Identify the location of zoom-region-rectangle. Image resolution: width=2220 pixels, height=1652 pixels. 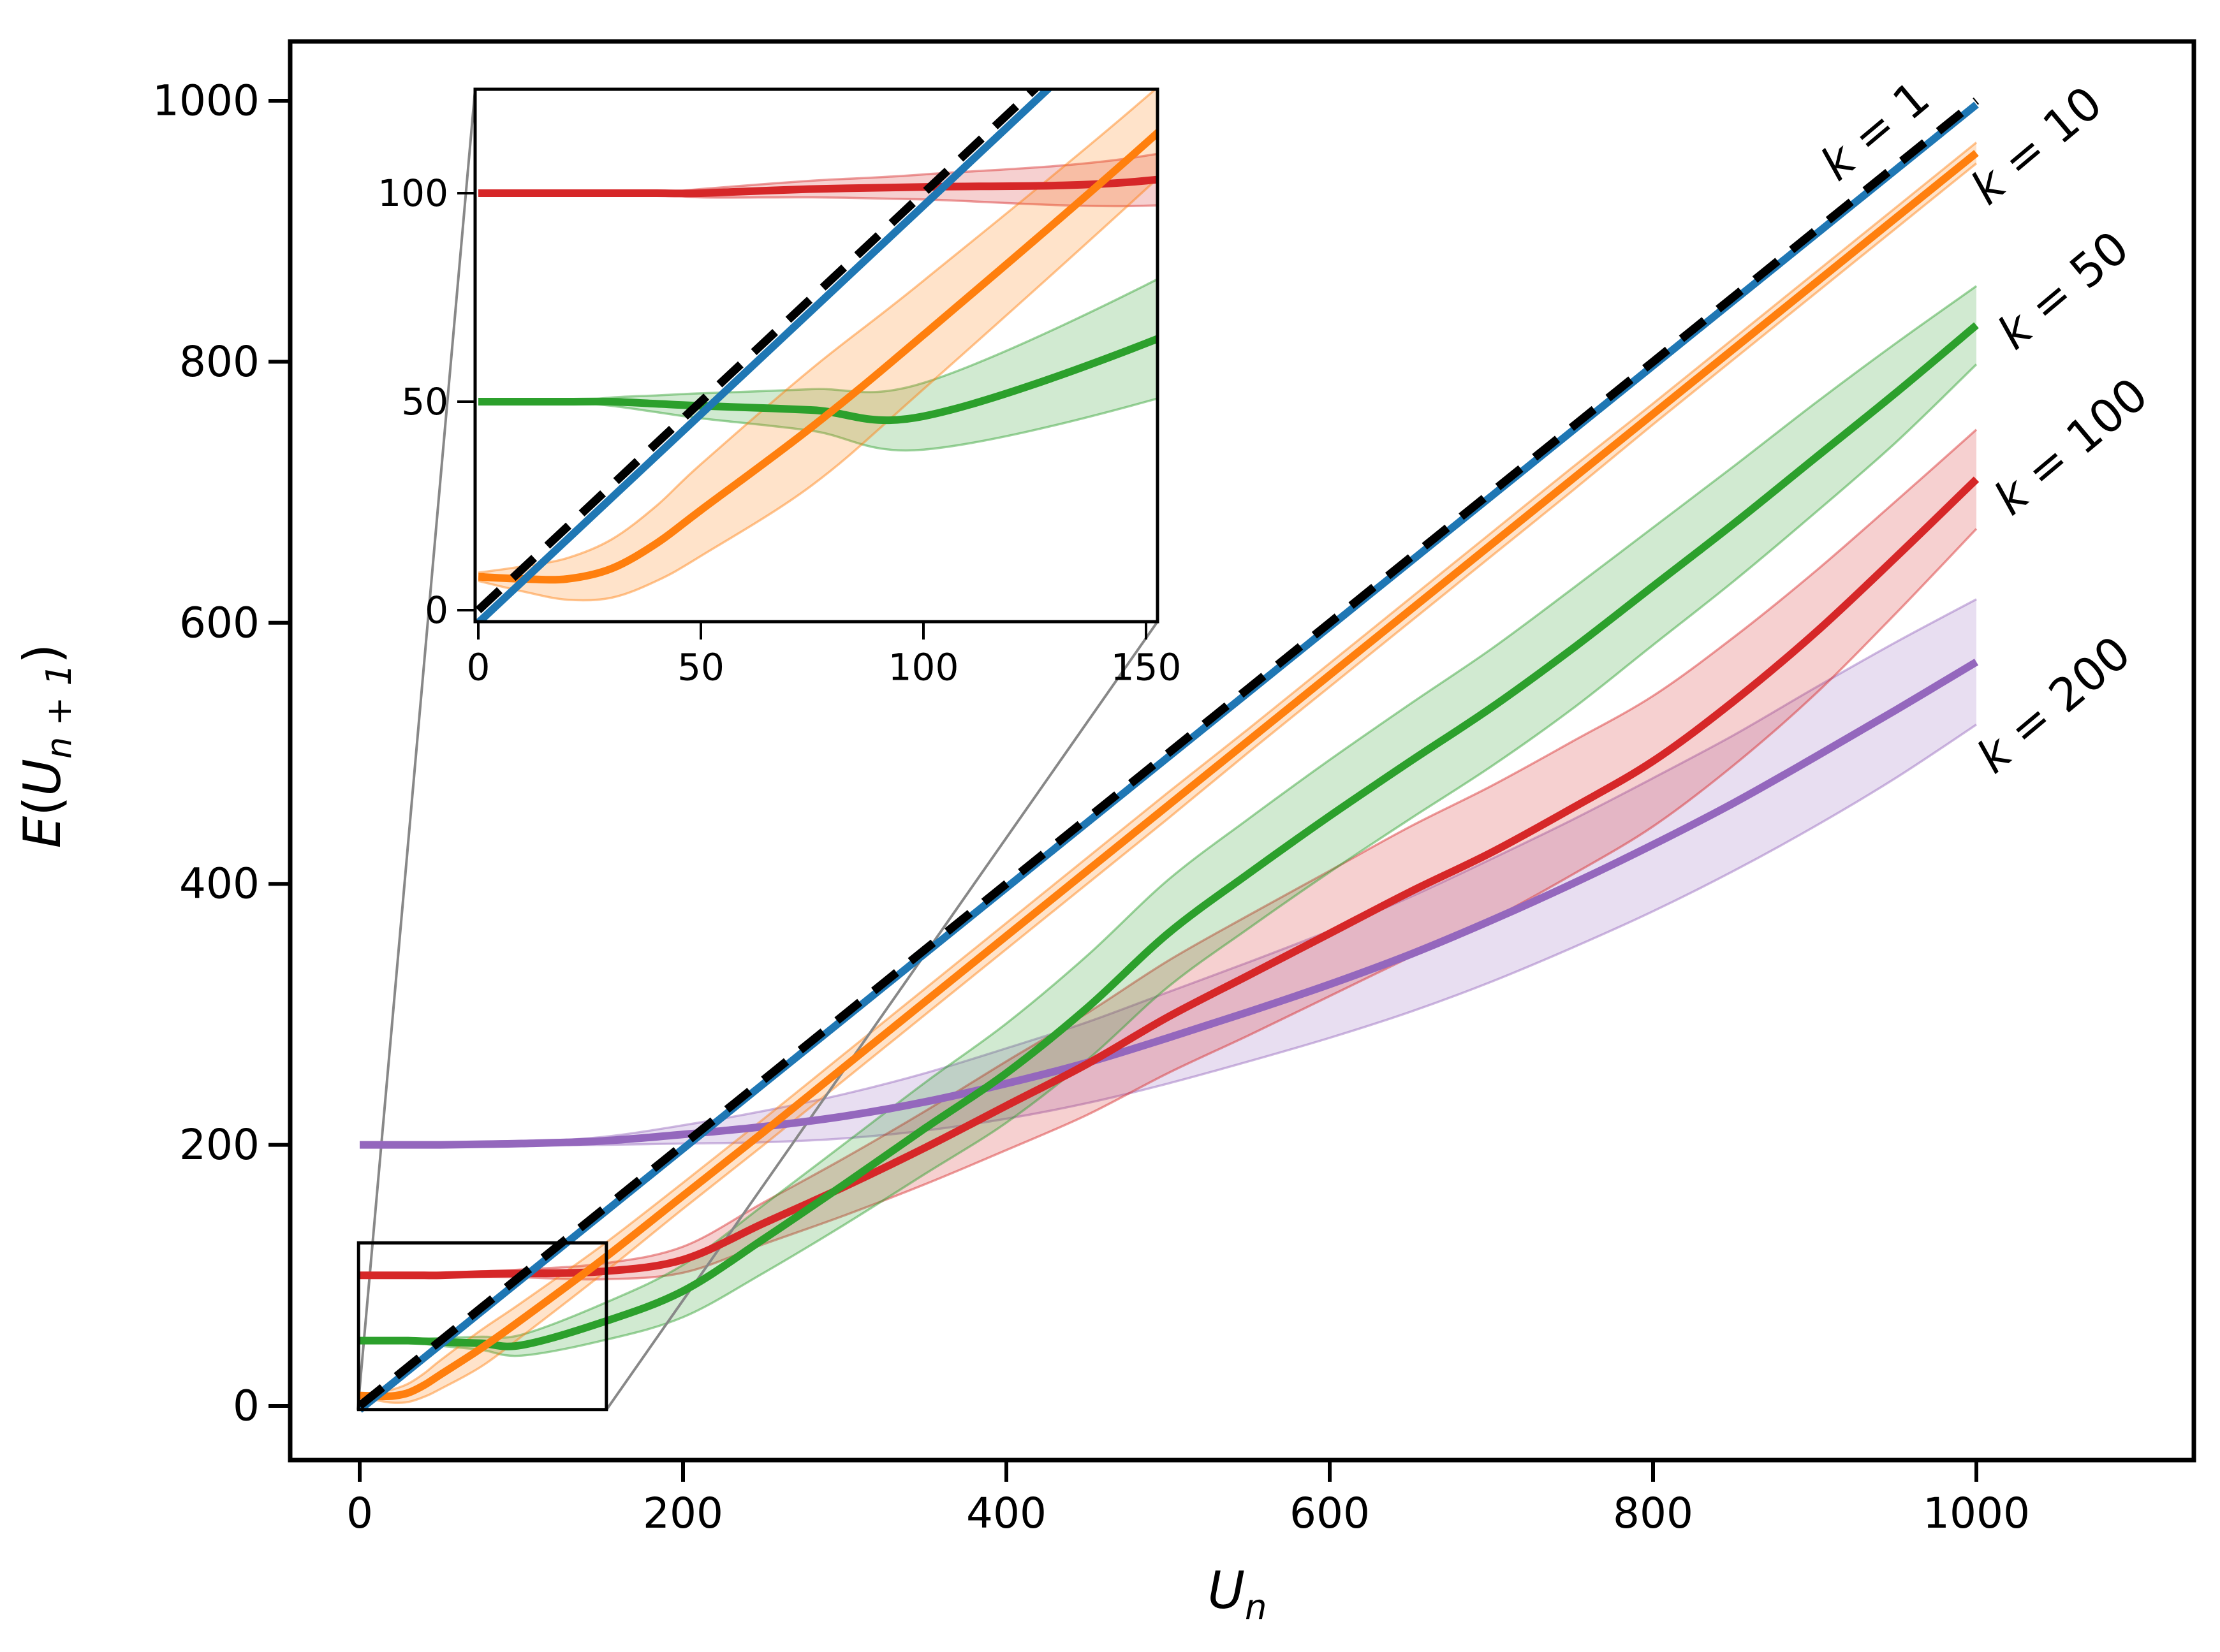
(482, 1327).